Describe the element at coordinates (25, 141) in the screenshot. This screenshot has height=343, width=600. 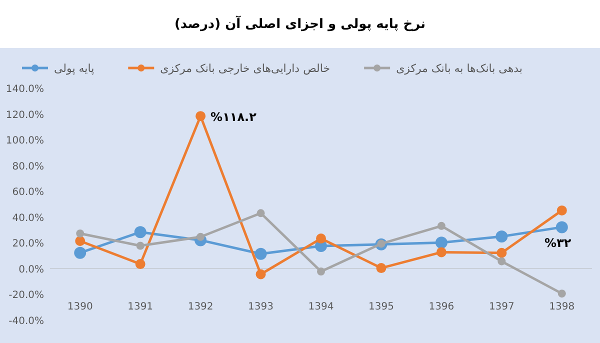
I see `y-tick-label: 100.0%` at that location.